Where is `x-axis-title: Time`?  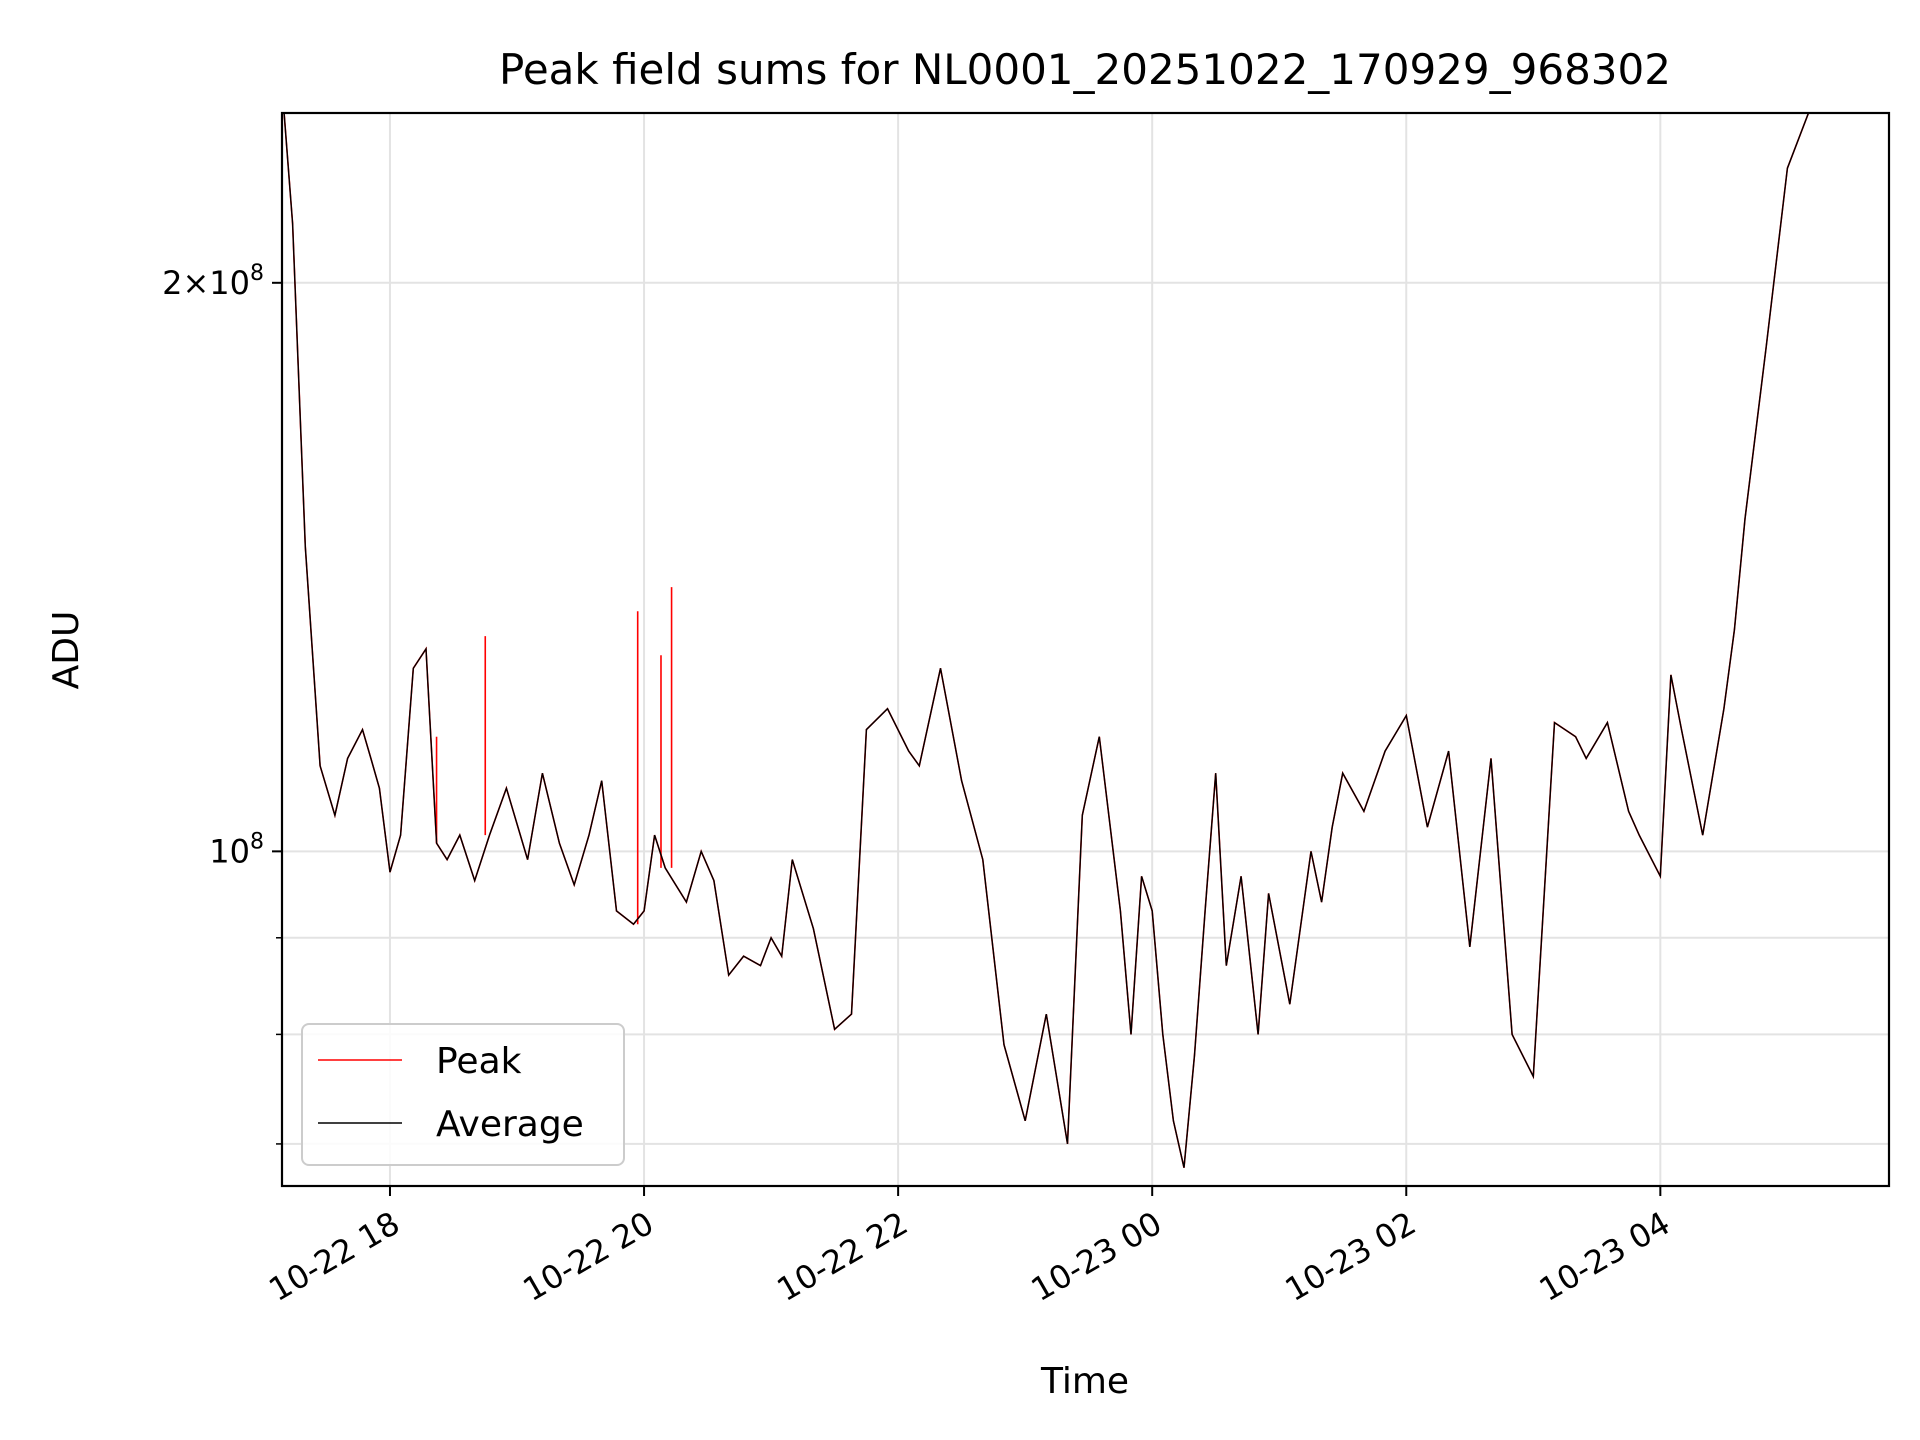
x-axis-title: Time is located at coordinates (1084, 1381).